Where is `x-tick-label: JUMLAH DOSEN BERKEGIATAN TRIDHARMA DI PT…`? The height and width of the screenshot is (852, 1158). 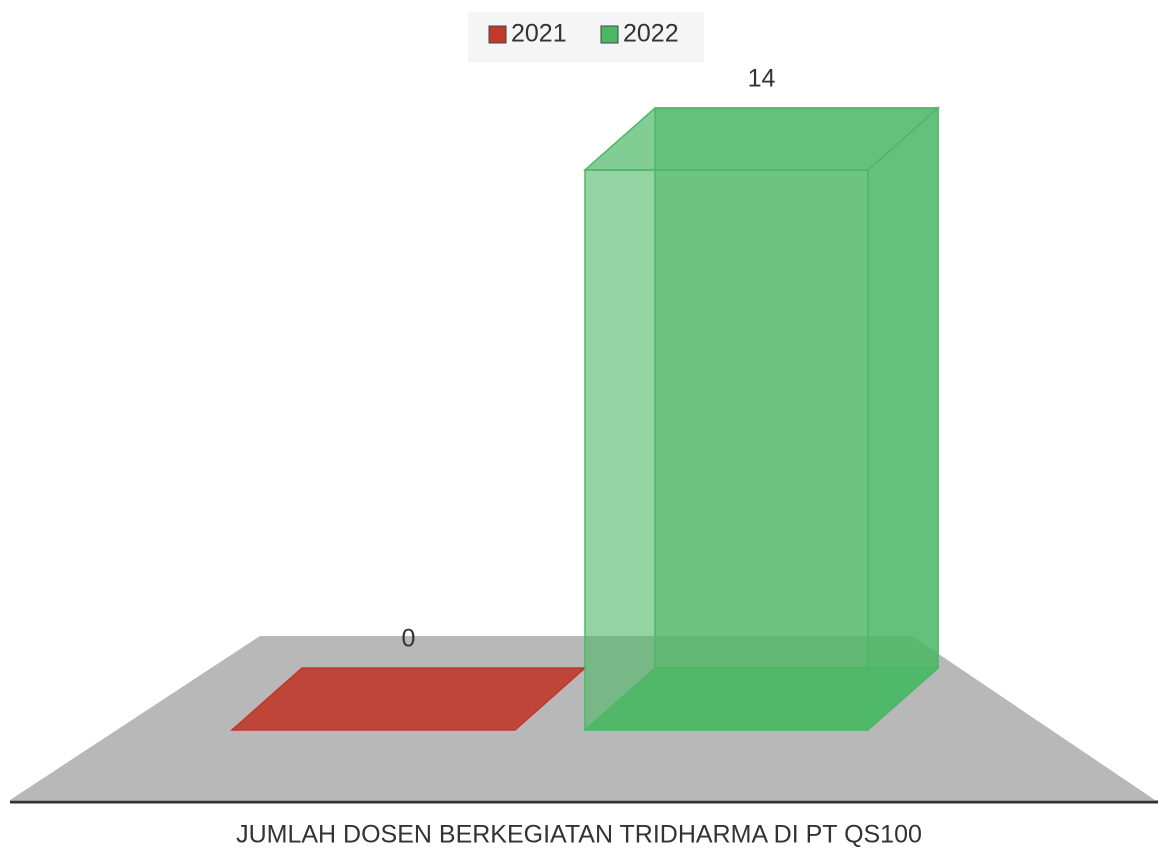
x-tick-label: JUMLAH DOSEN BERKEGIATAN TRIDHARMA DI PT… is located at coordinates (579, 835).